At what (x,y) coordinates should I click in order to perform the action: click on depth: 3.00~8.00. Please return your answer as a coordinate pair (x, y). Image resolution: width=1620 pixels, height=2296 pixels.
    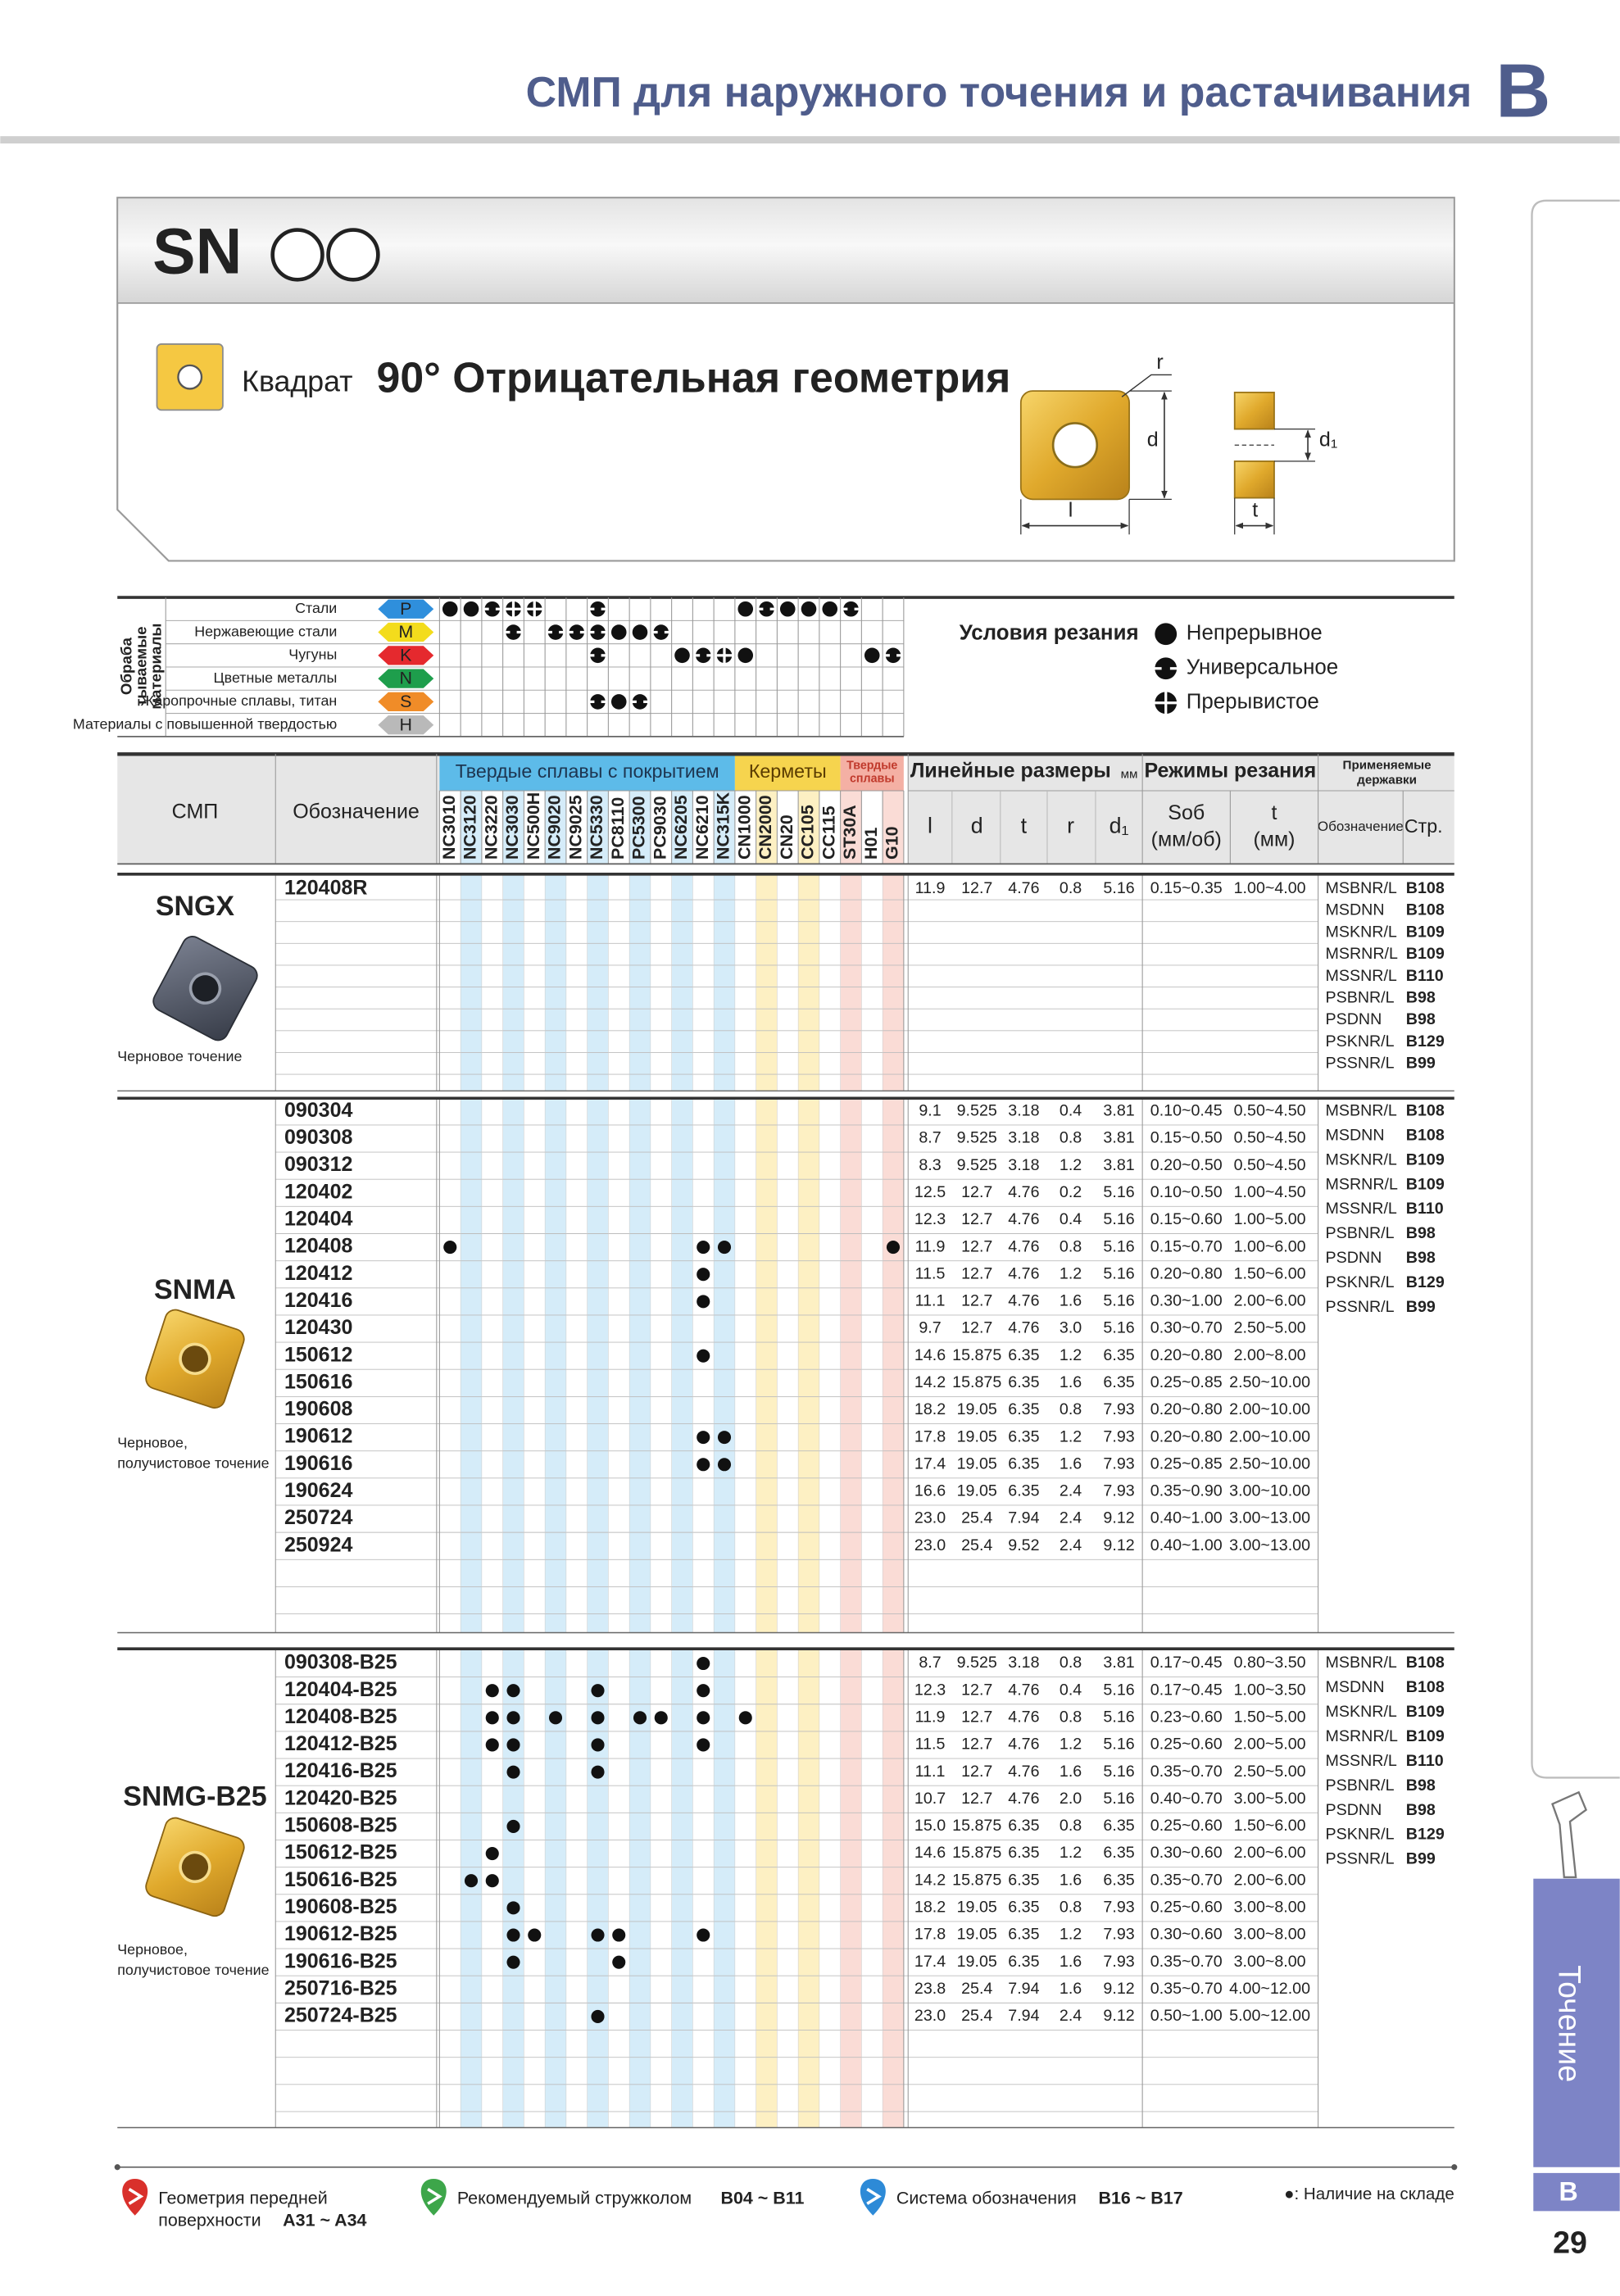
    Looking at the image, I should click on (1270, 1908).